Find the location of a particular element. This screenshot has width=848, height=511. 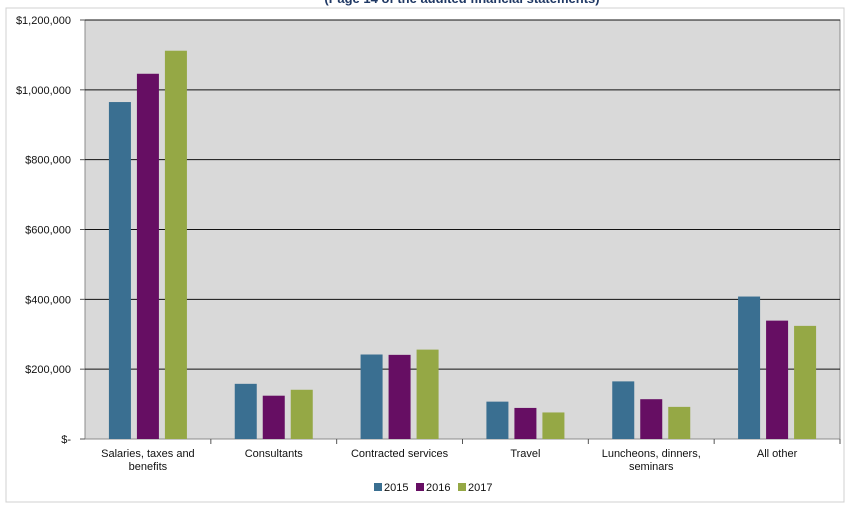

y-tick-label: $- is located at coordinates (66, 440).